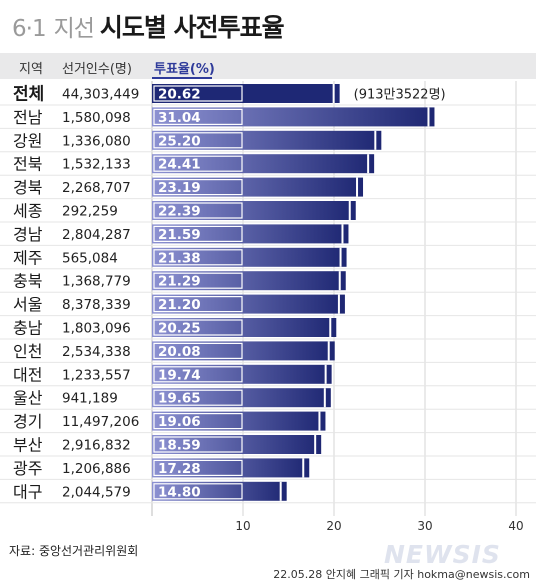 Image resolution: width=536 pixels, height=584 pixels. Describe the element at coordinates (96, 492) in the screenshot. I see `voters-value: 2,044,579` at that location.